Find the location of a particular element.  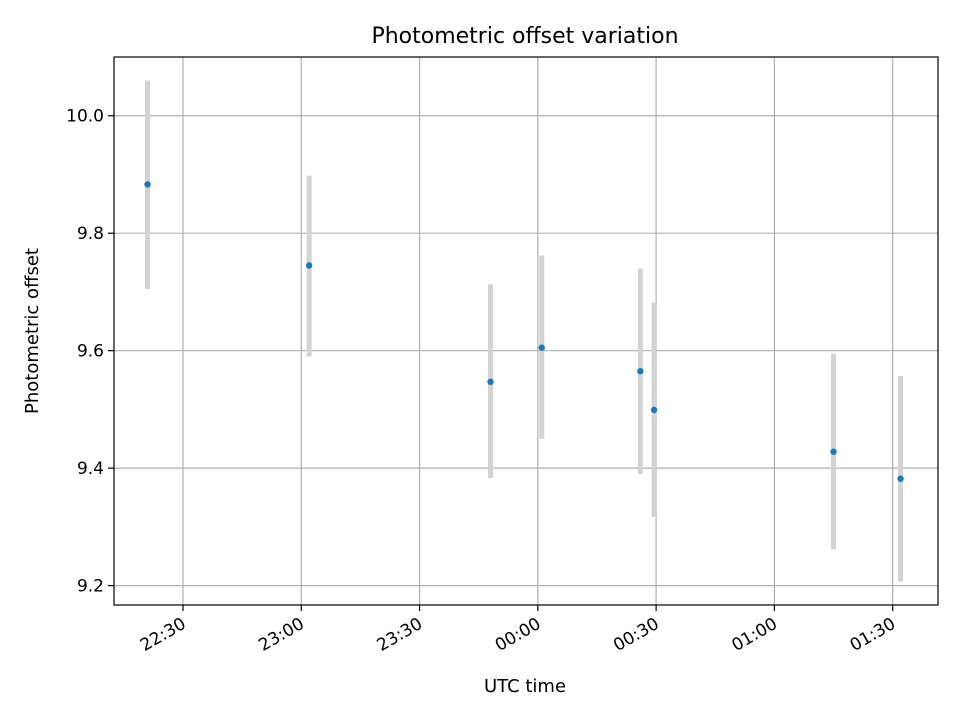

chart-title: Photometric offset variation is located at coordinates (524, 36).